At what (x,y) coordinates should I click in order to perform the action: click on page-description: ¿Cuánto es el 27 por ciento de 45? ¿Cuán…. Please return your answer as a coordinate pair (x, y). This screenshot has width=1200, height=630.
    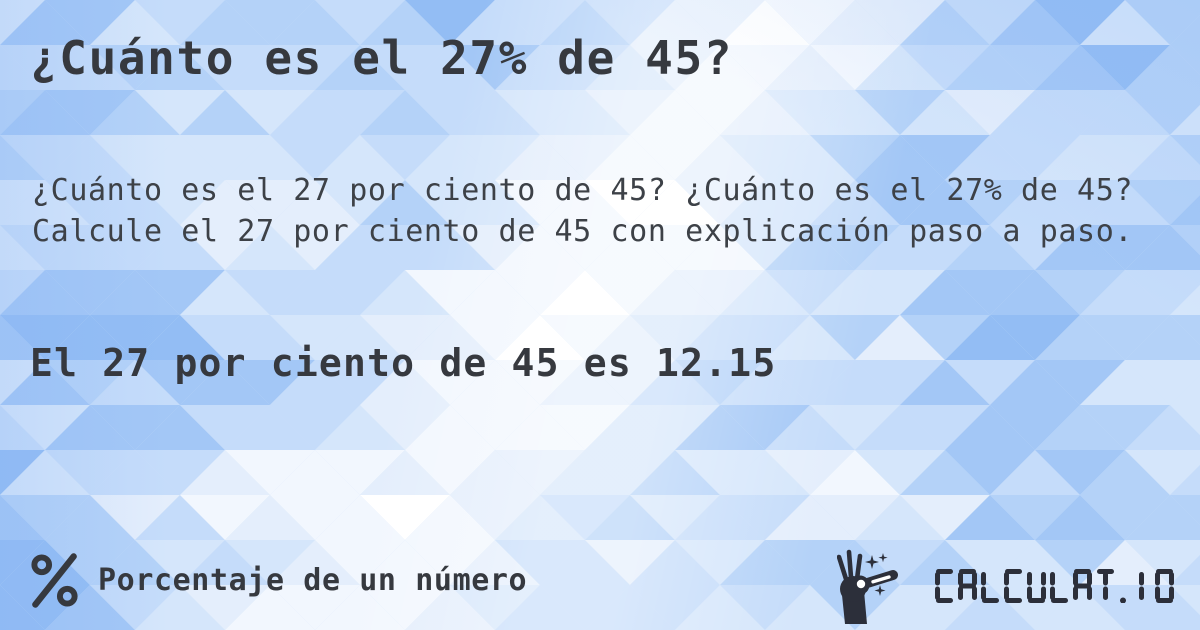
    Looking at the image, I should click on (583, 211).